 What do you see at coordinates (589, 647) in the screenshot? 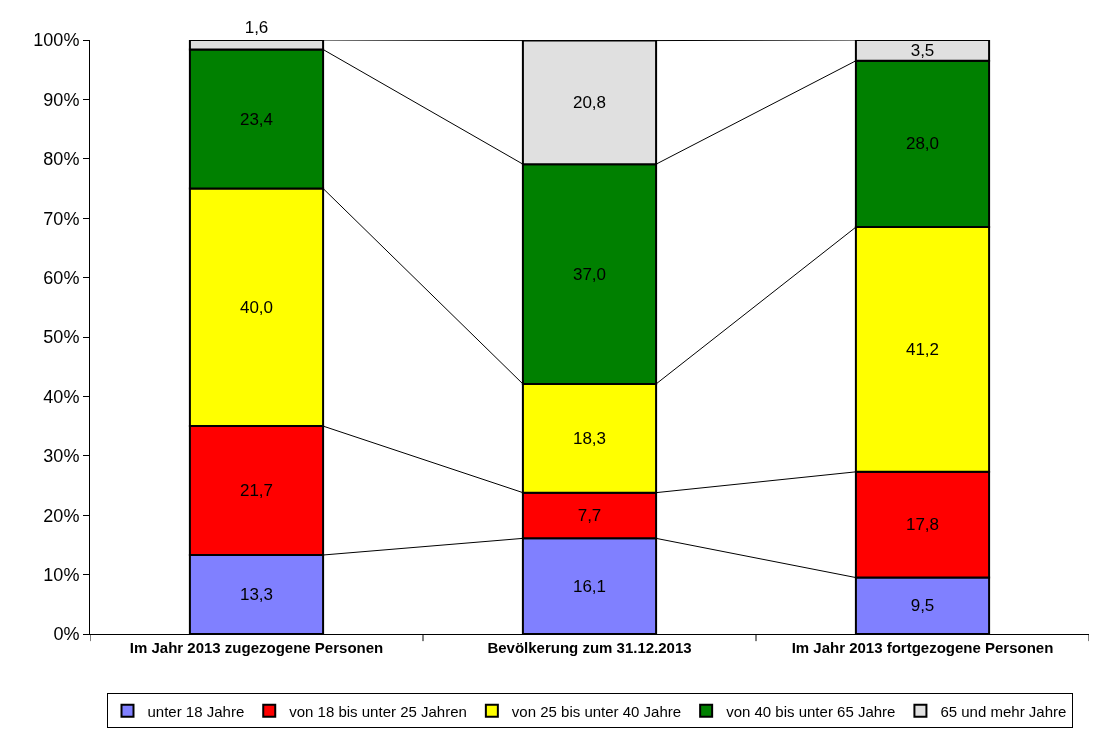
I see `x-tick-label: Bevölkerung zum 31.12.2013` at bounding box center [589, 647].